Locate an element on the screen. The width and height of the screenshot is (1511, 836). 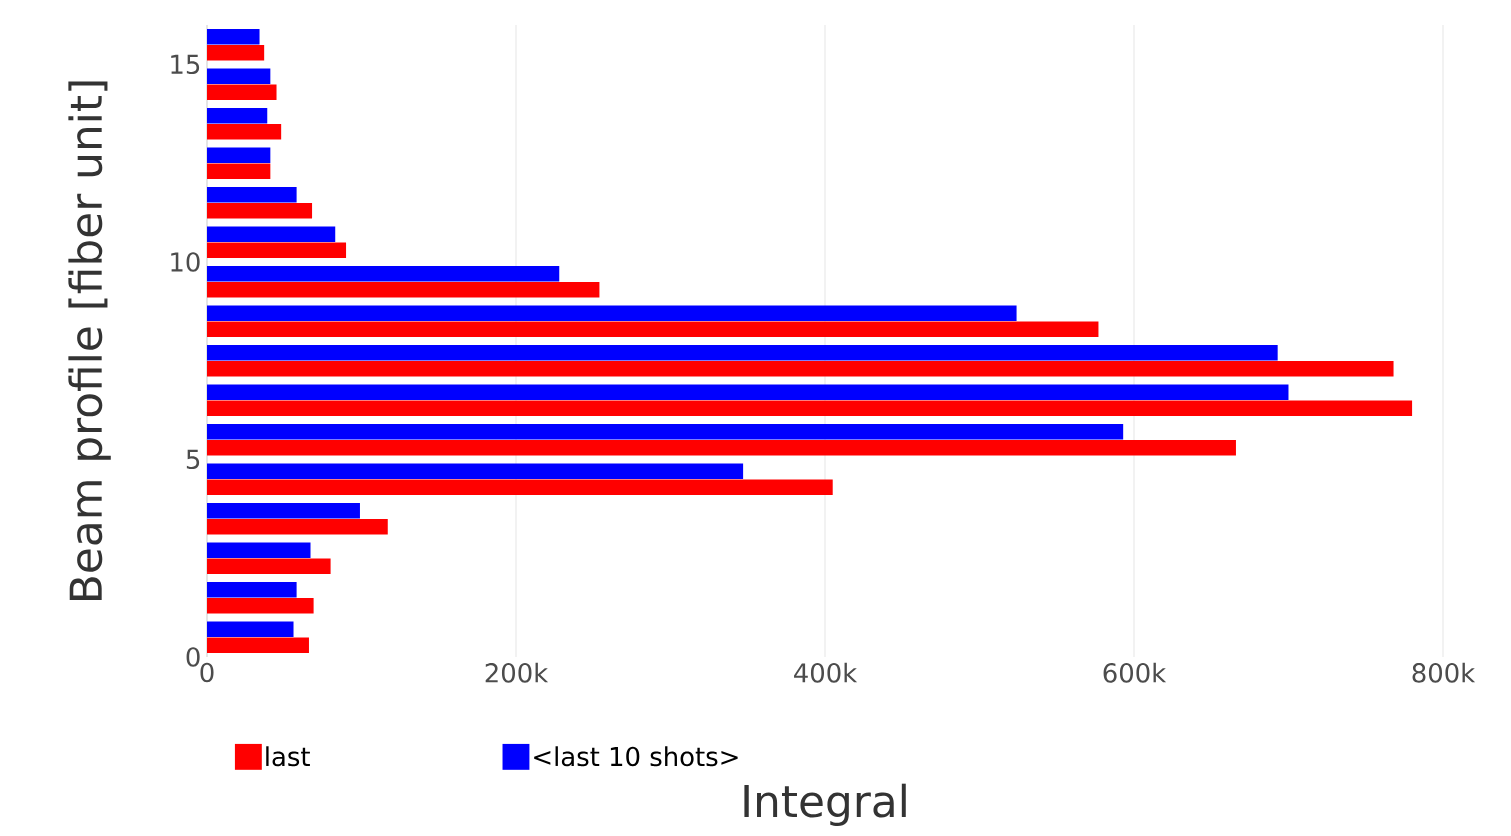
legend-label: last is located at coordinates (288, 756).